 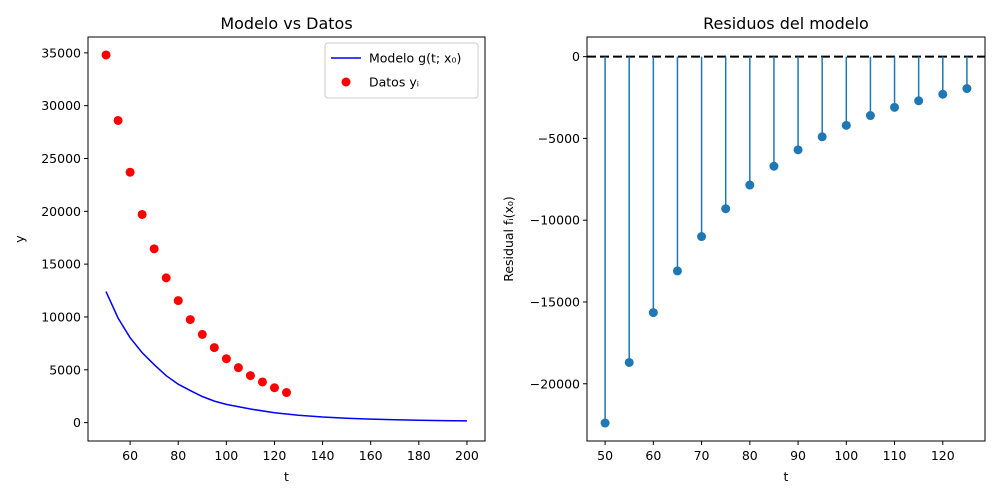 What do you see at coordinates (371, 455) in the screenshot?
I see `x-tick-label: 160` at bounding box center [371, 455].